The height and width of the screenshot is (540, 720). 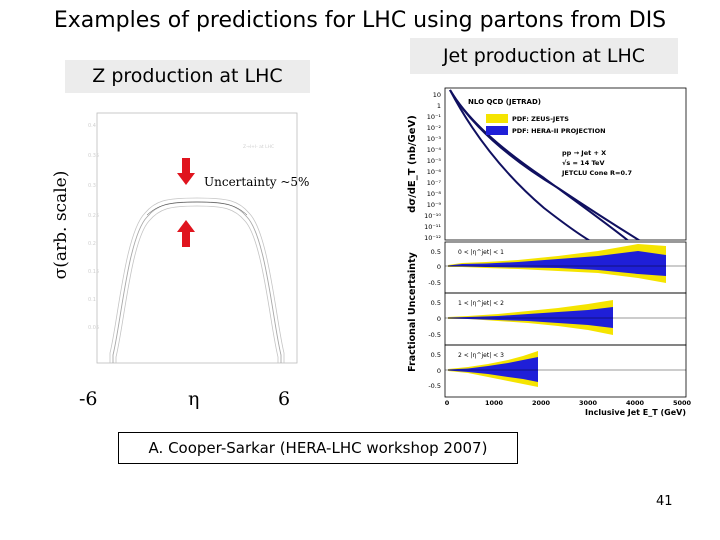 I want to click on upper-y-tick: 10⁻³, so click(x=434, y=139).